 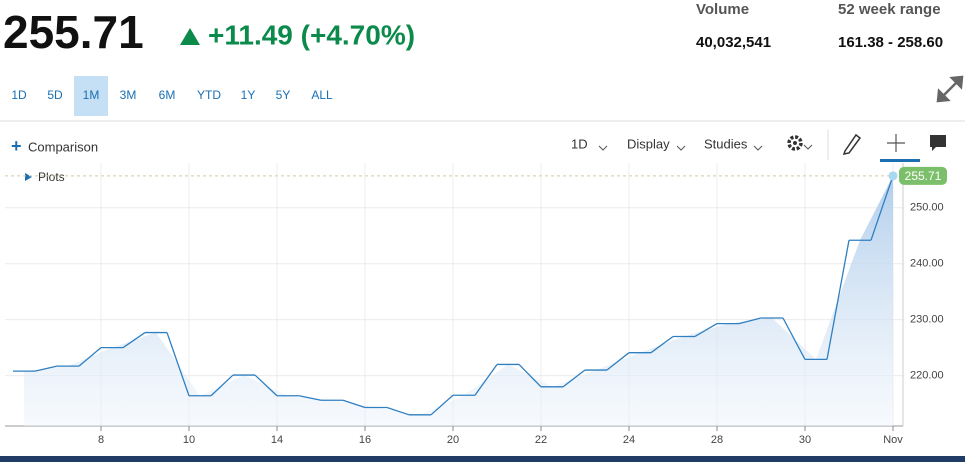 I want to click on volume-label: Volume, so click(x=722, y=9).